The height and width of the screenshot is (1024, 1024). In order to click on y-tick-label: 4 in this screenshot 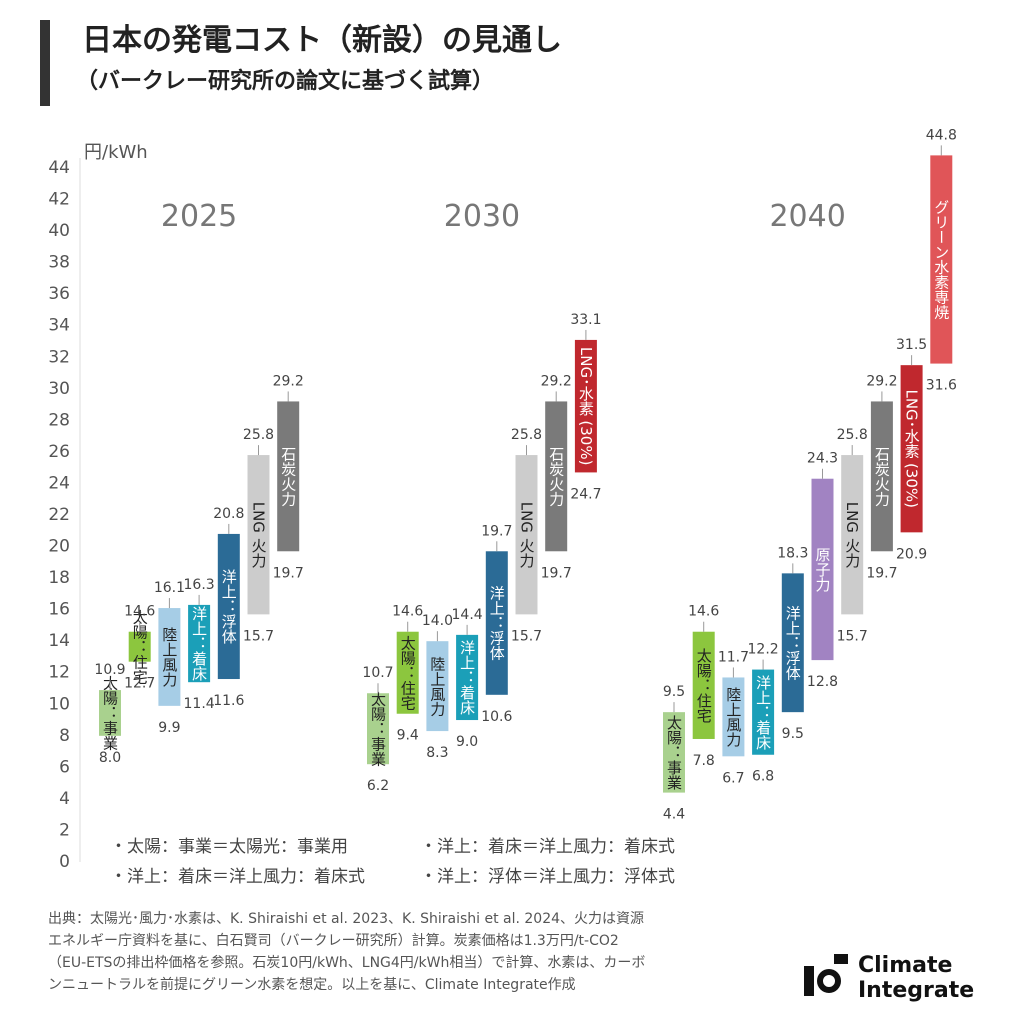, I will do `click(64, 799)`.